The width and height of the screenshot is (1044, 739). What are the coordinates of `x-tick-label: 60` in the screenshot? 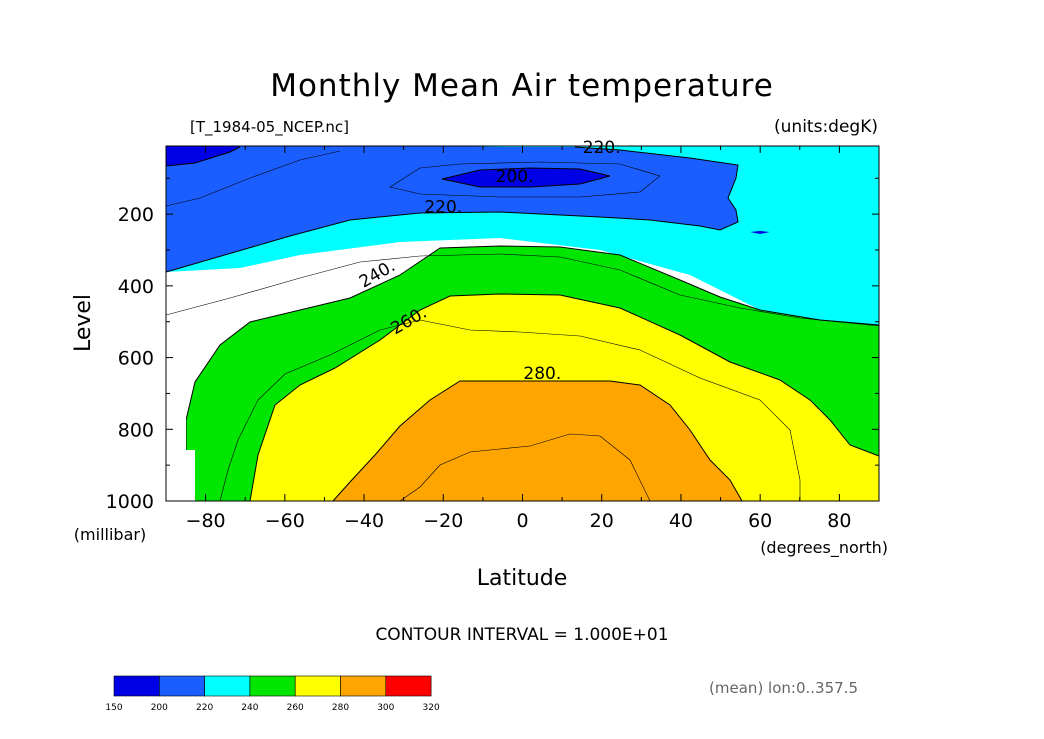 It's located at (760, 521).